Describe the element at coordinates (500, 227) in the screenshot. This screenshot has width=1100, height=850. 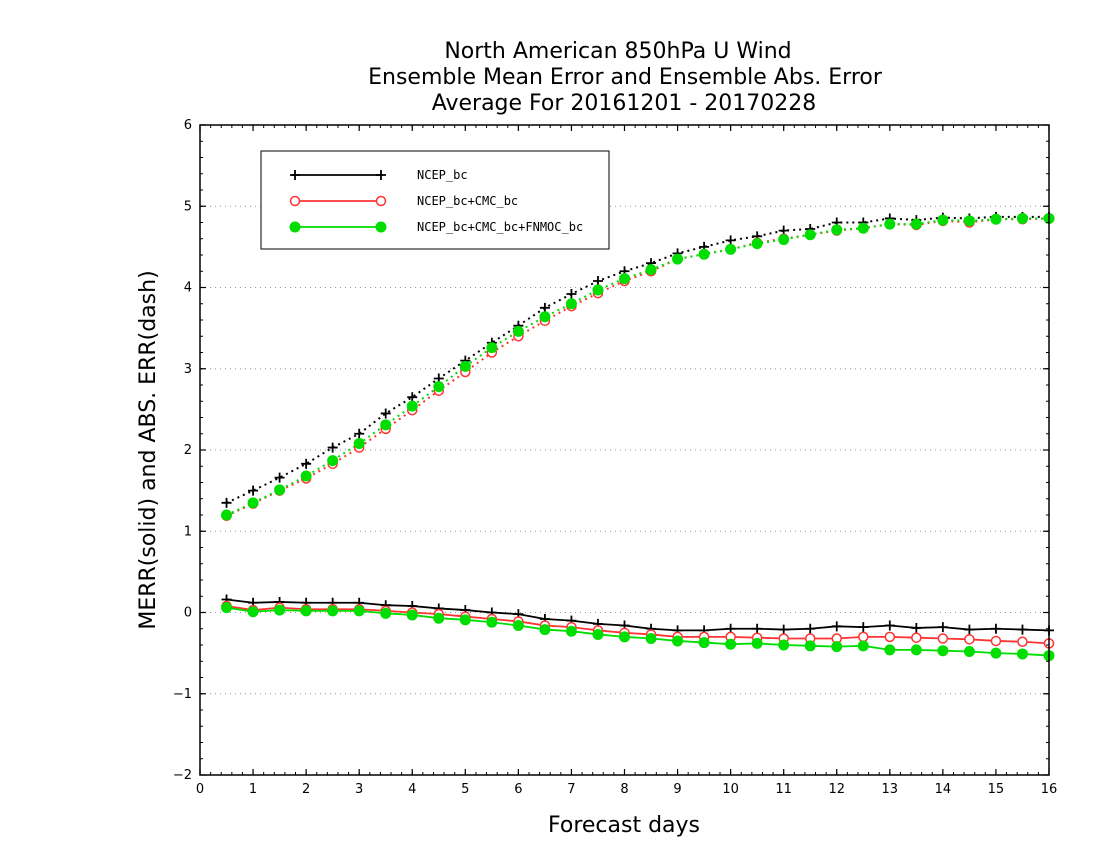
I see `legend-label-ncep-bc-cmc-bc-fnmoc-bc: NCEP_bc+CMC_bc+FNMOC_bc` at that location.